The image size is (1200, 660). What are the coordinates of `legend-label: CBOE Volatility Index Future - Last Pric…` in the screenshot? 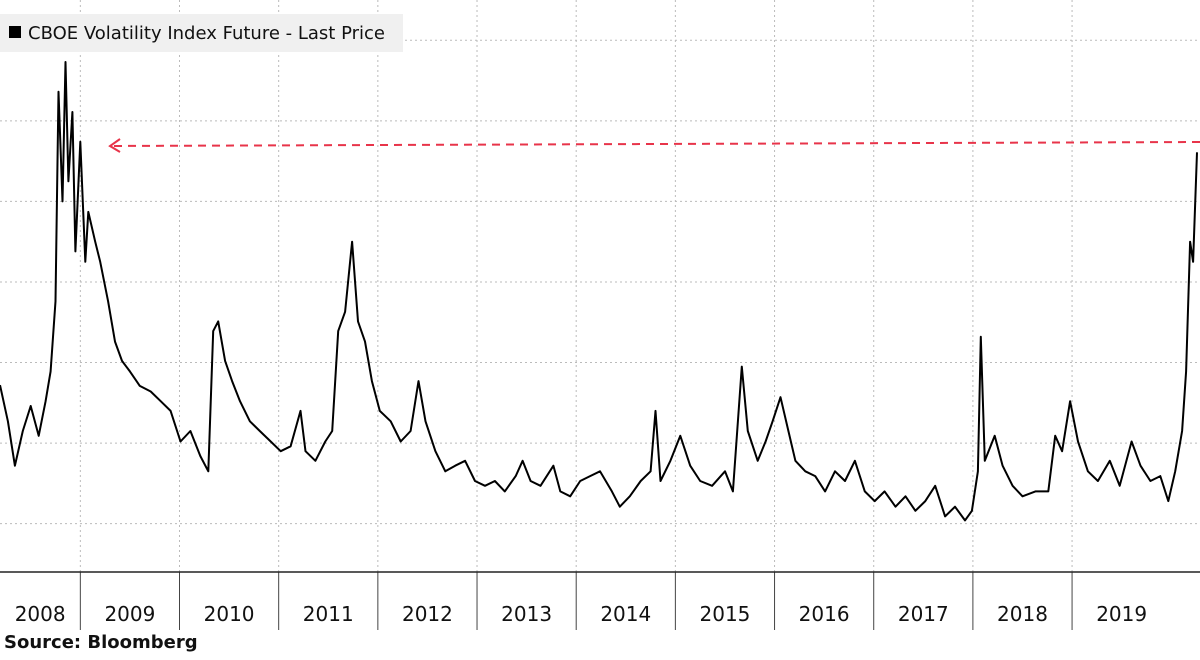 It's located at (206, 33).